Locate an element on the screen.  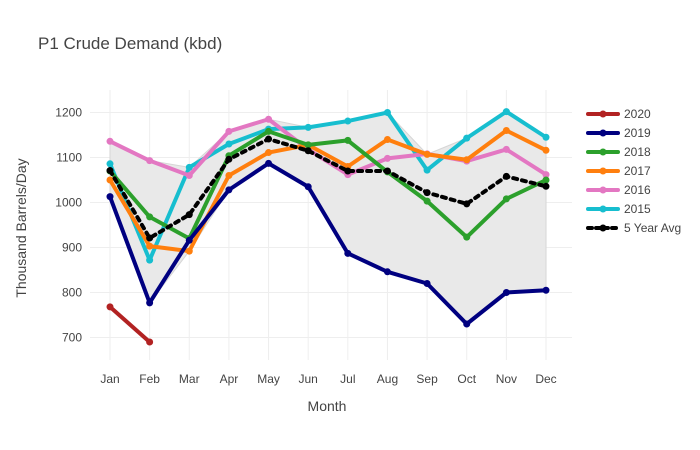
x-tick-label: May is located at coordinates (268, 379).